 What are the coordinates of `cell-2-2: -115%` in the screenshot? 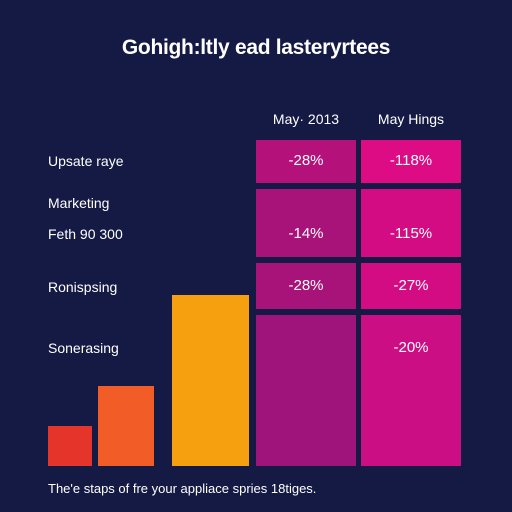 It's located at (411, 223).